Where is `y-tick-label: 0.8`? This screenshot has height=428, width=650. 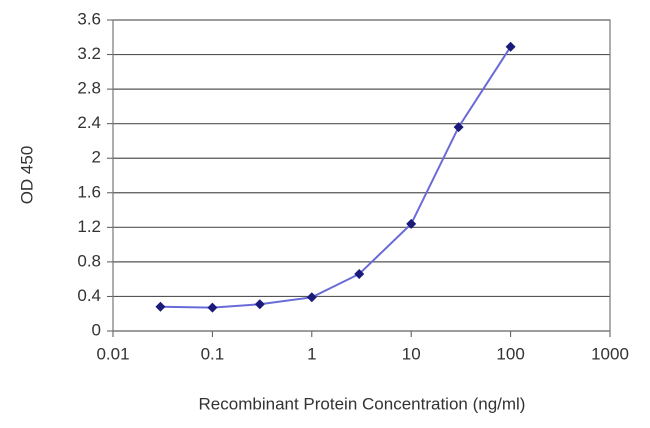
y-tick-label: 0.8 is located at coordinates (89, 260).